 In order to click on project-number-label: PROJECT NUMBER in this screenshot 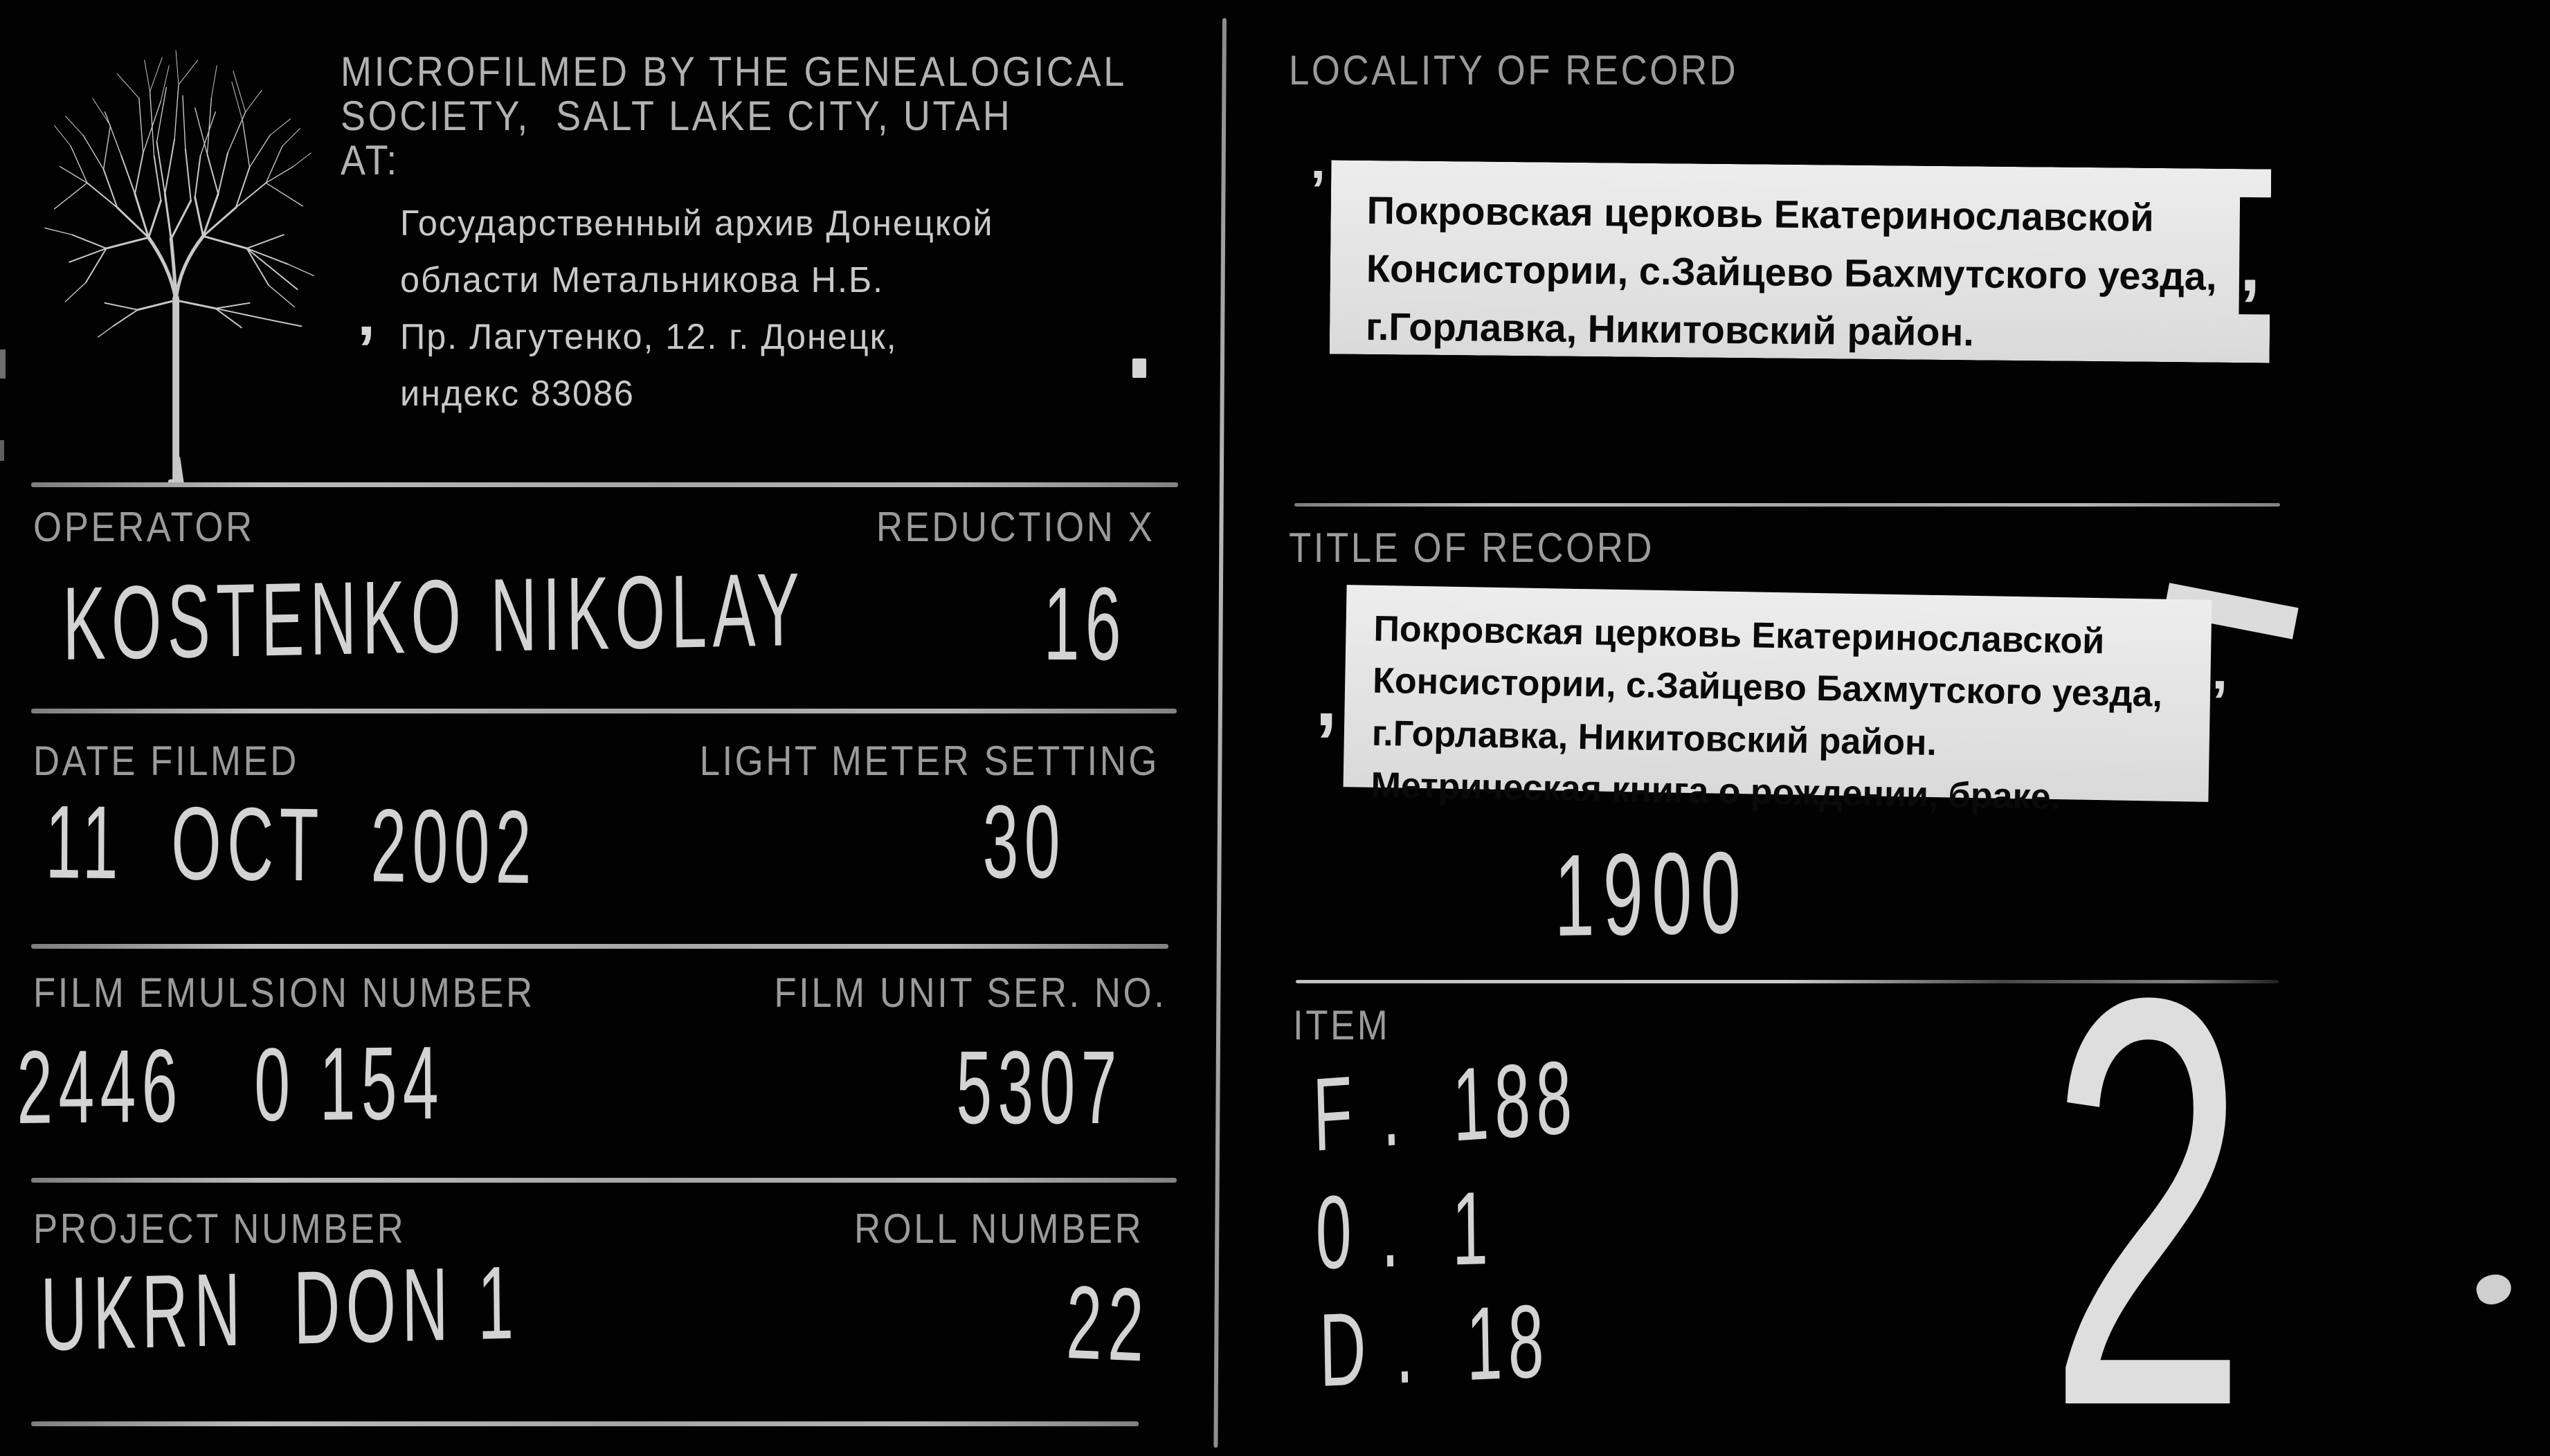, I will do `click(219, 1228)`.